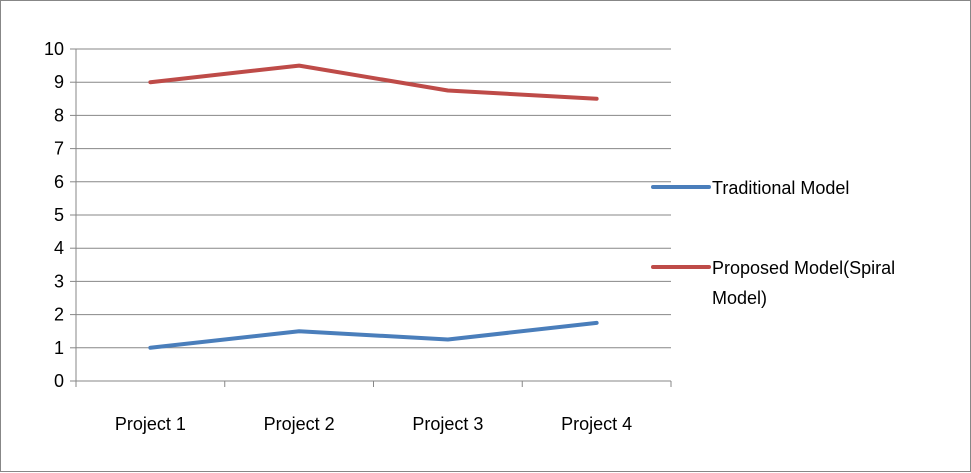  I want to click on y-tick-label: 6, so click(59, 182).